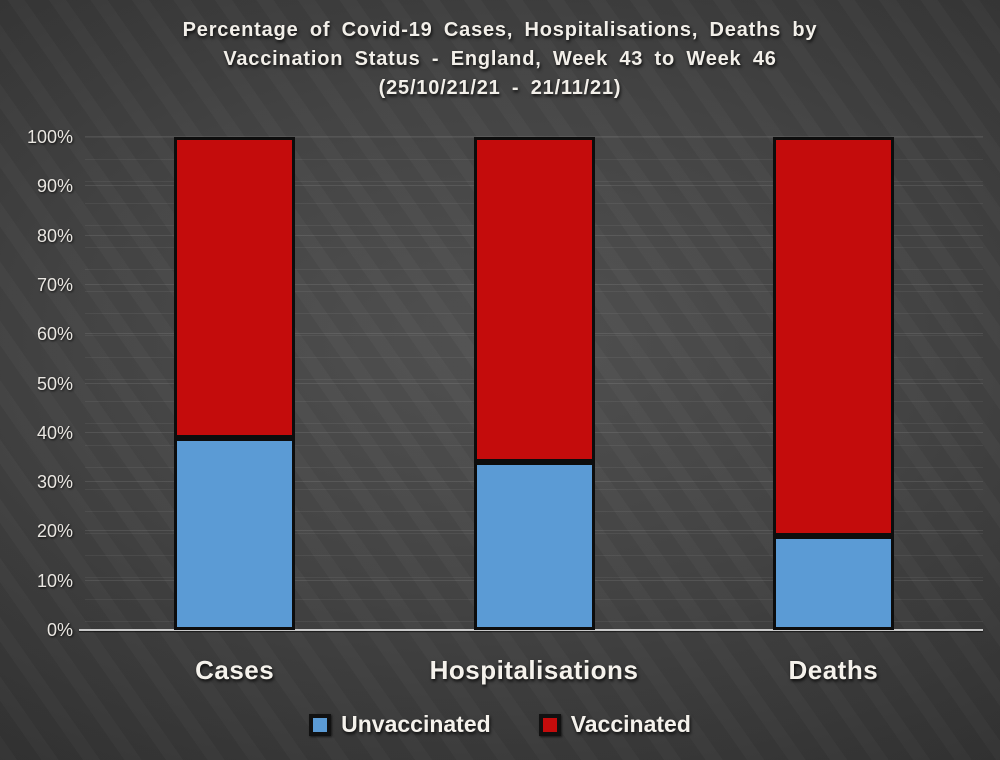 The width and height of the screenshot is (1000, 760). What do you see at coordinates (49, 137) in the screenshot?
I see `y-tick-label-100: 100%` at bounding box center [49, 137].